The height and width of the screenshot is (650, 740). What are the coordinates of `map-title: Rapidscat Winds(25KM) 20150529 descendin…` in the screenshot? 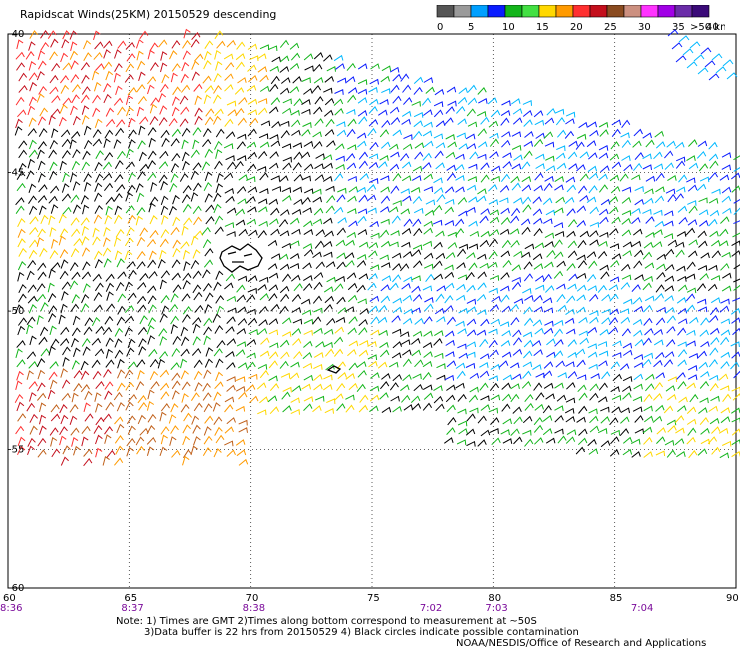 It's located at (148, 14).